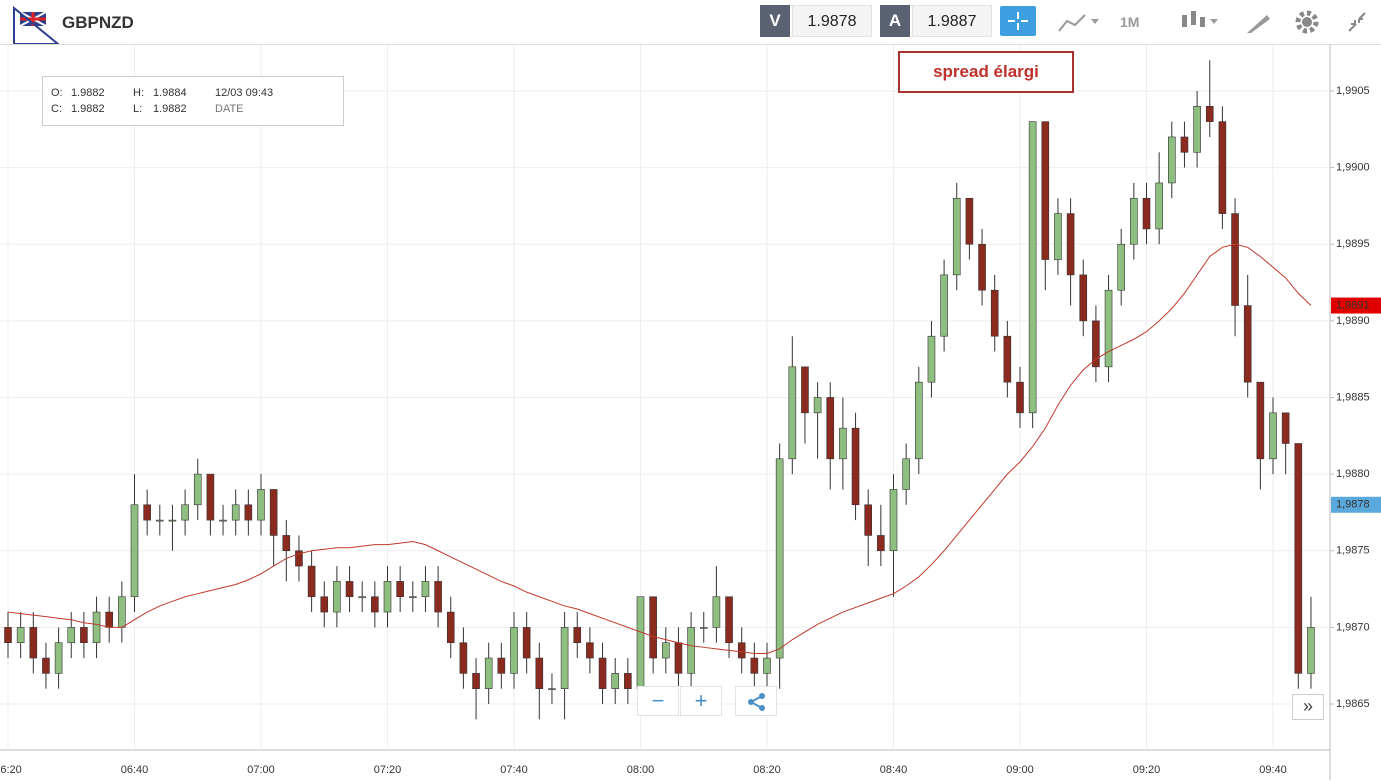 This screenshot has width=1381, height=781. What do you see at coordinates (1018, 21) in the screenshot?
I see `crosshair-button` at bounding box center [1018, 21].